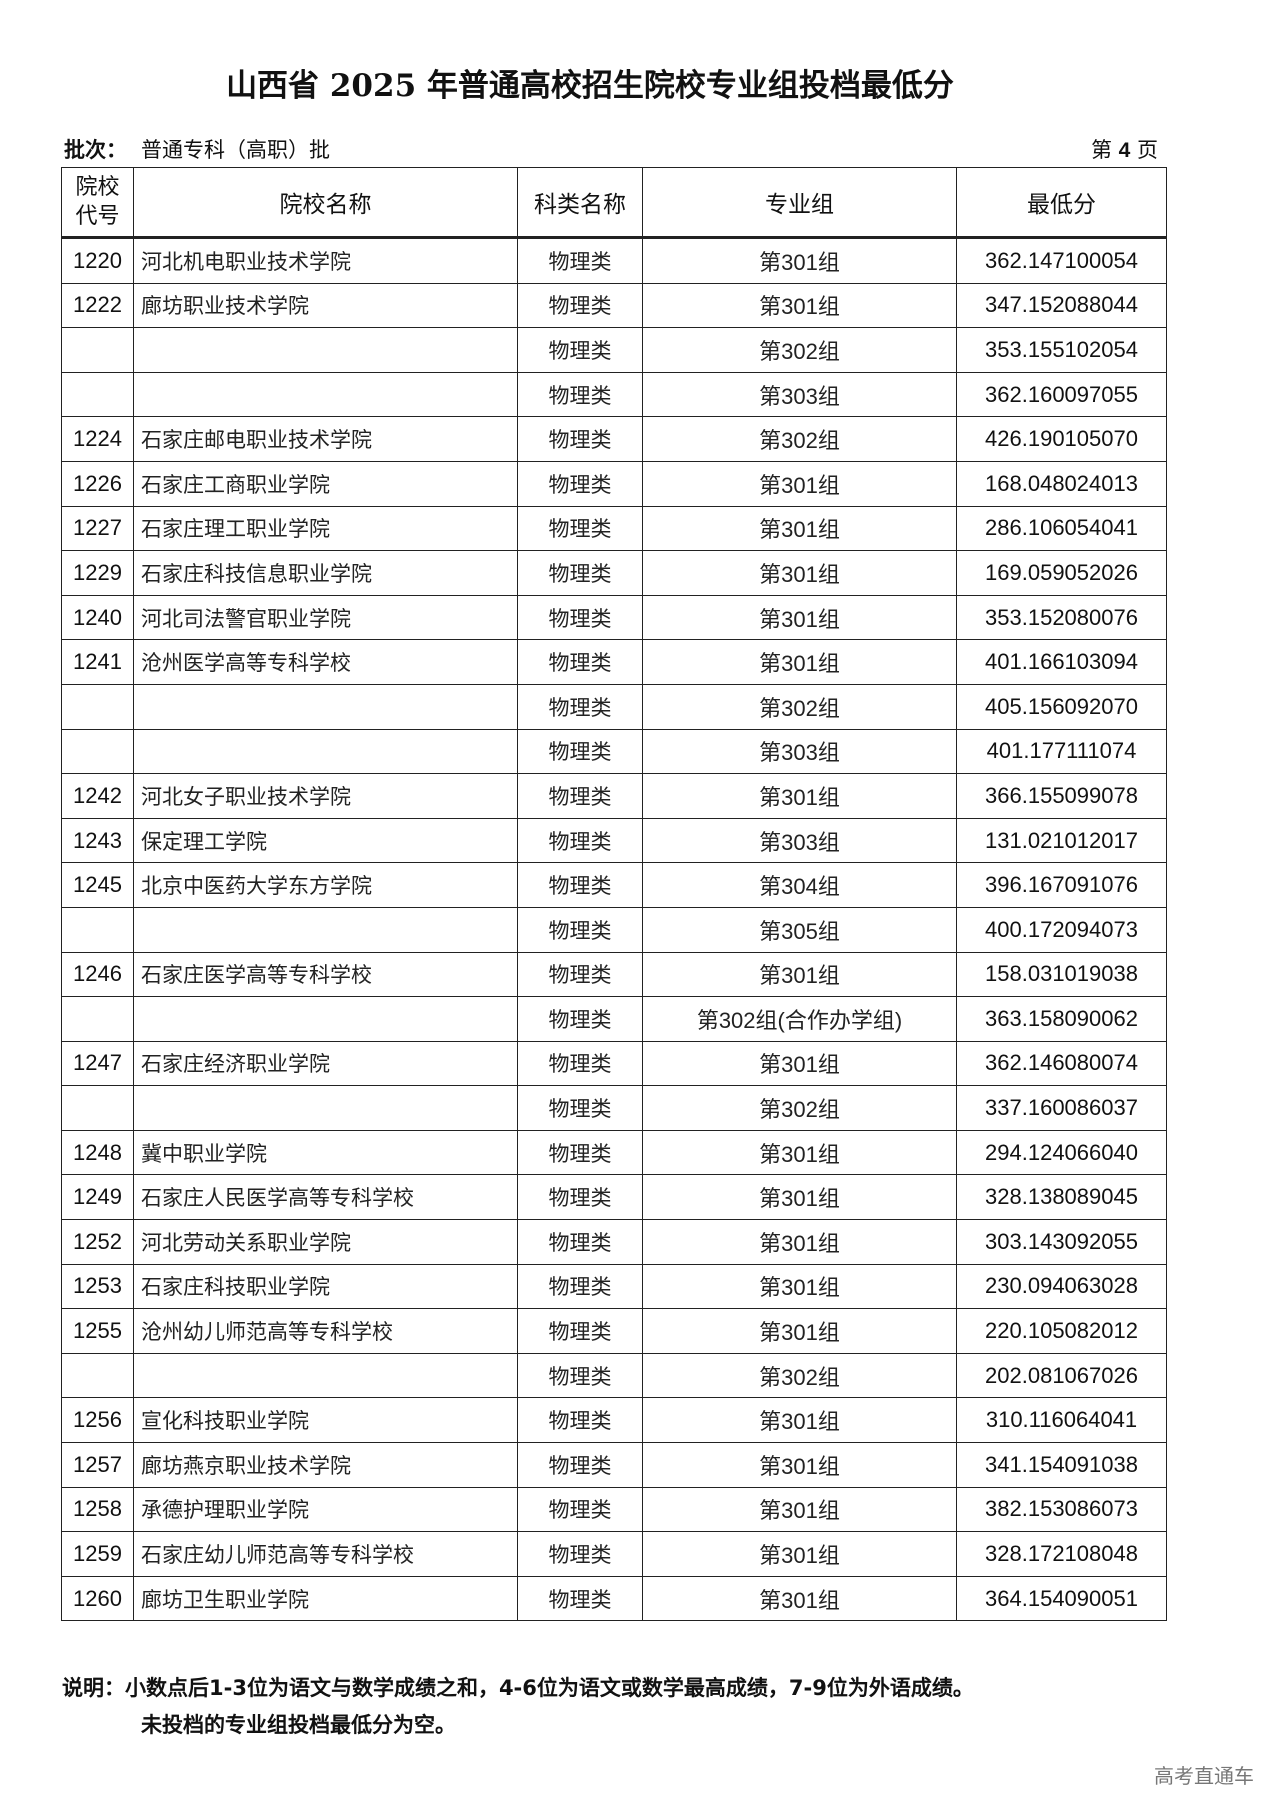  Describe the element at coordinates (325, 617) in the screenshot. I see `cell-name: 河北司法警官职业学院` at that location.